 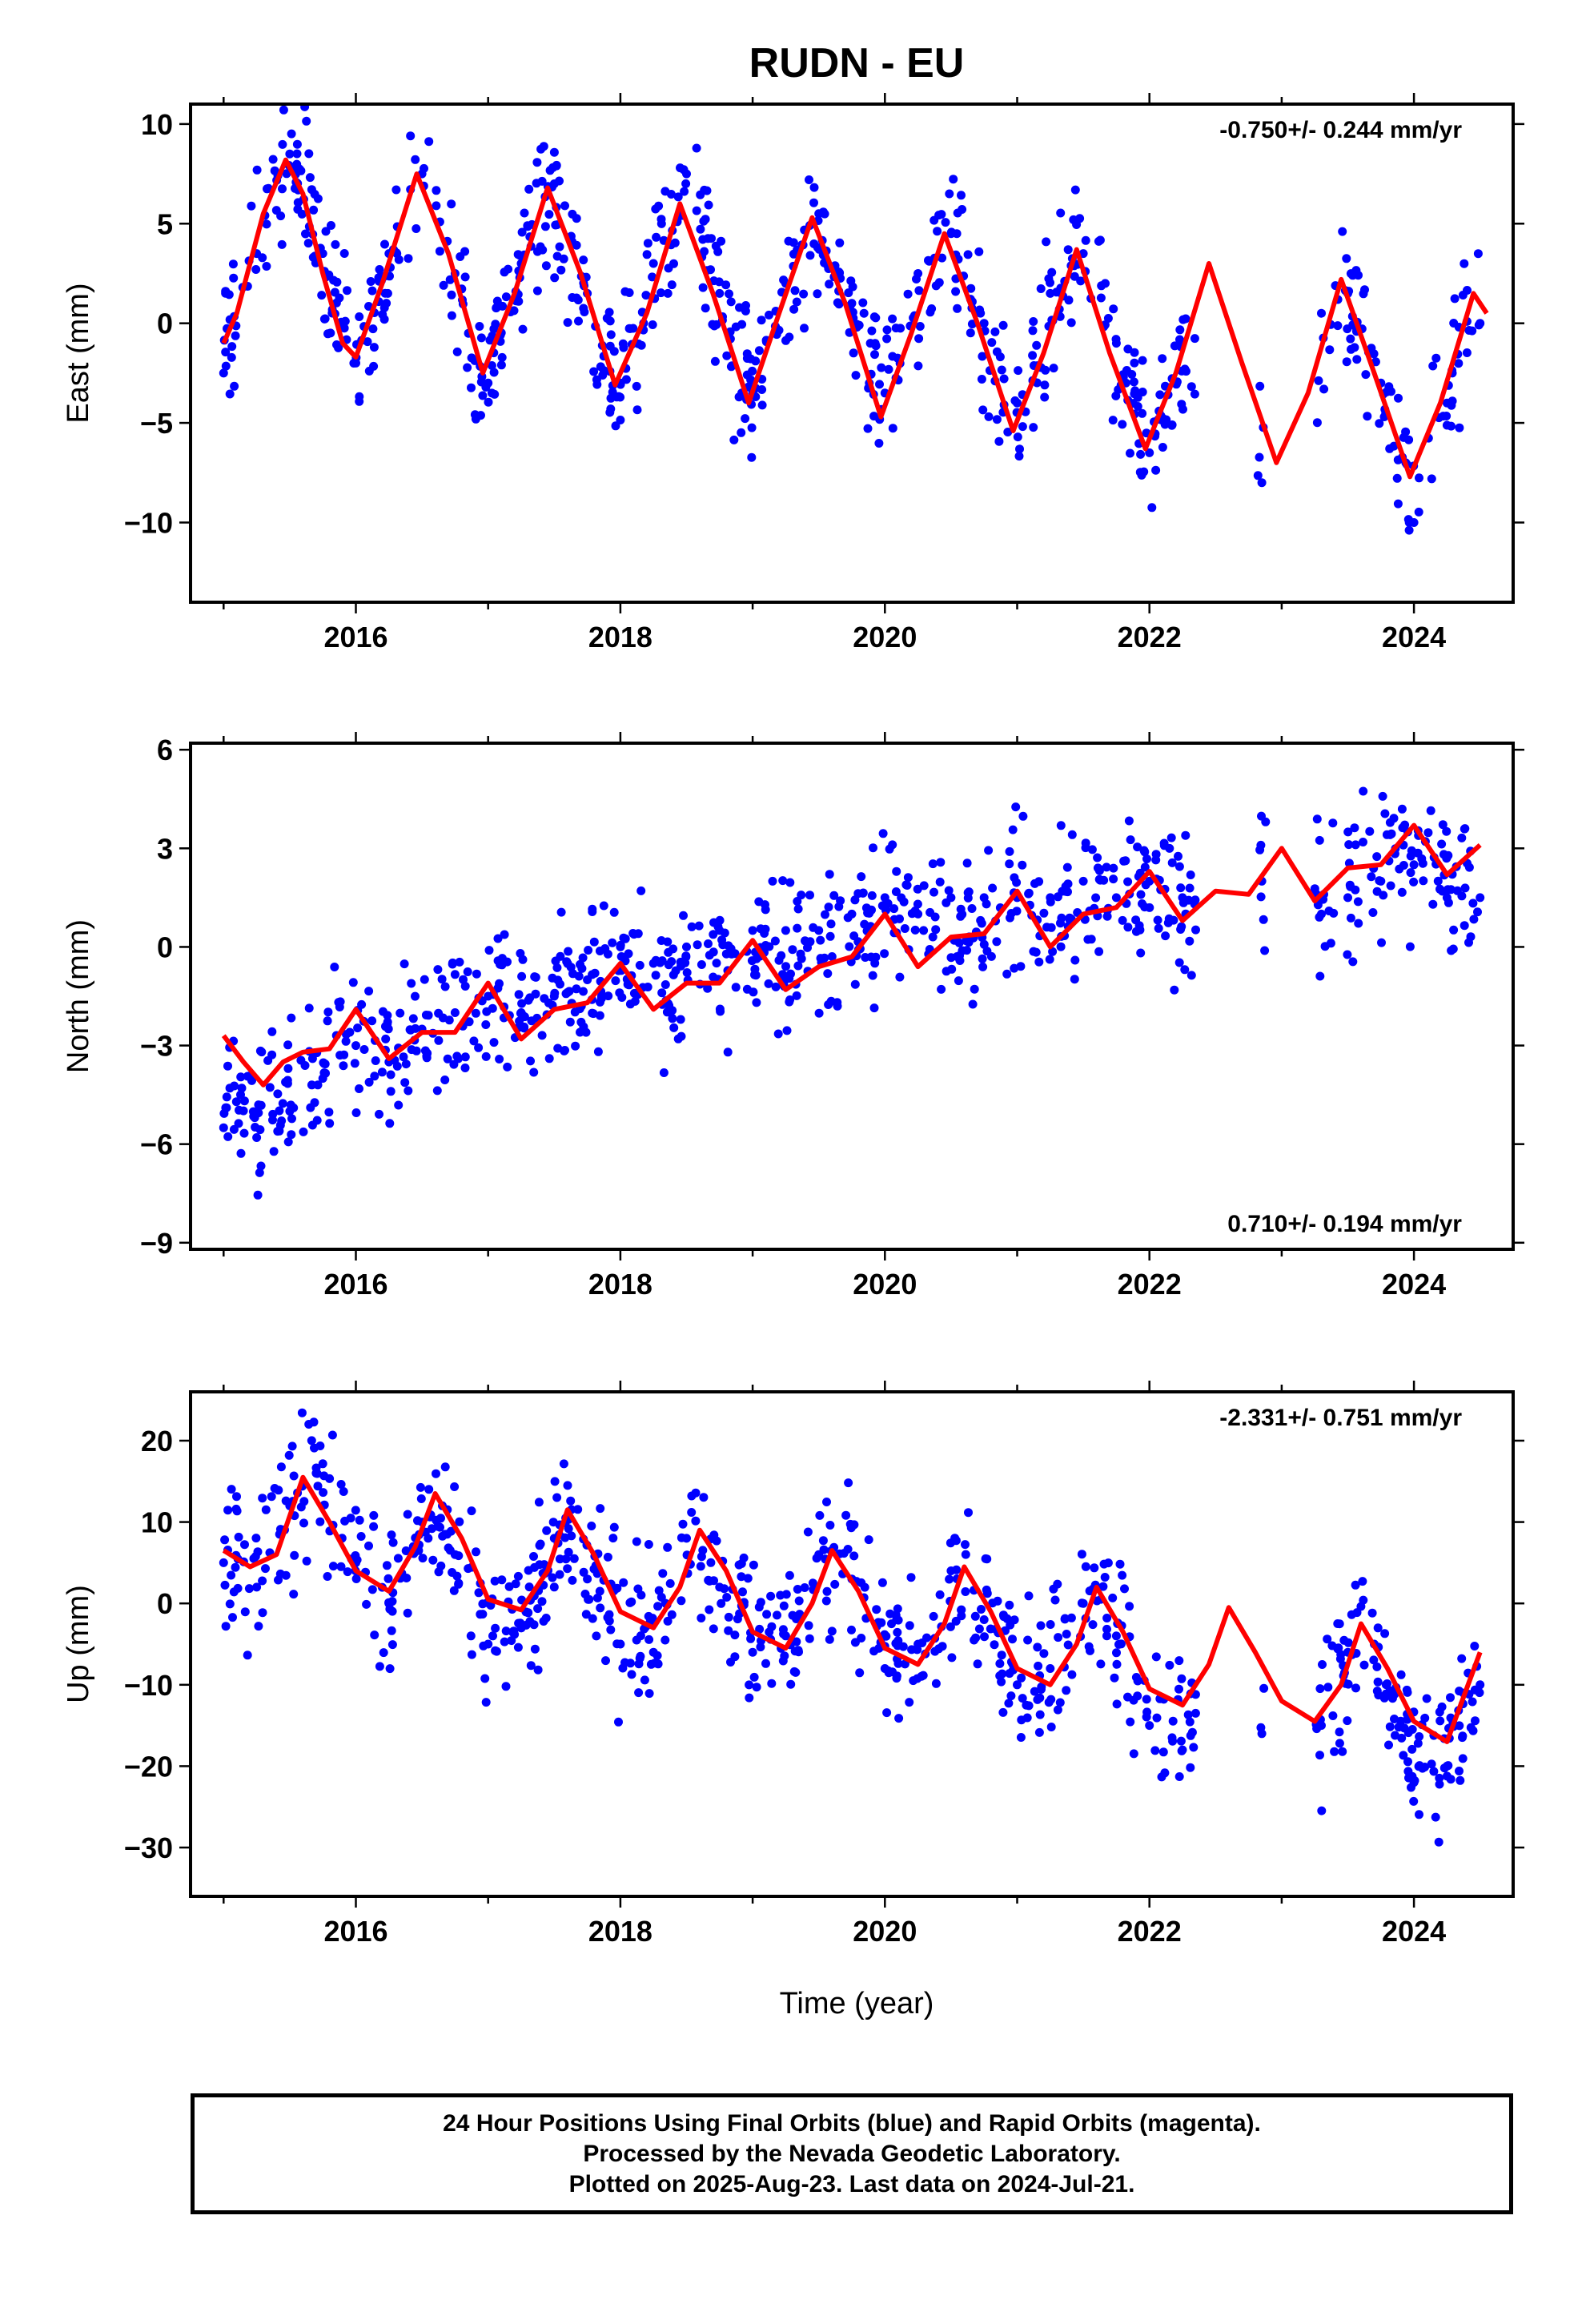 What do you see at coordinates (620, 1284) in the screenshot?
I see `north-x-tick-label: 2018` at bounding box center [620, 1284].